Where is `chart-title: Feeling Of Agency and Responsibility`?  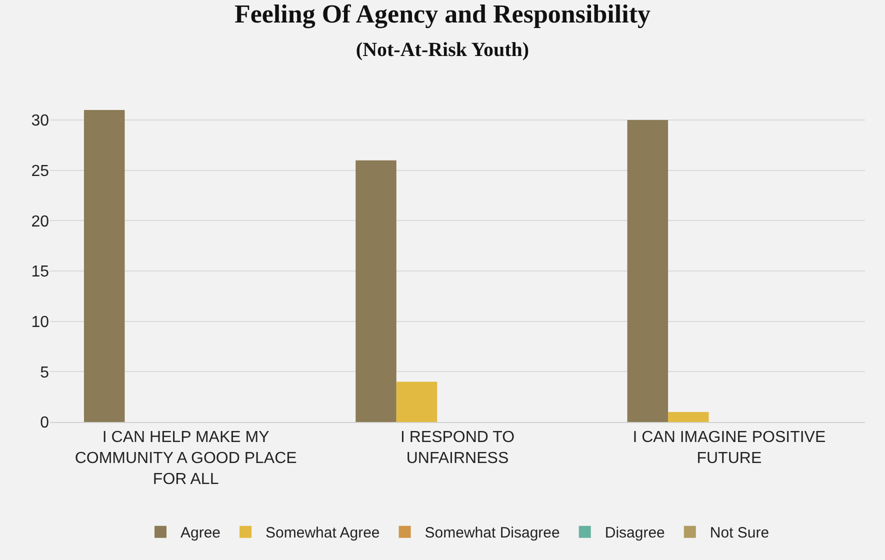
chart-title: Feeling Of Agency and Responsibility is located at coordinates (442, 14).